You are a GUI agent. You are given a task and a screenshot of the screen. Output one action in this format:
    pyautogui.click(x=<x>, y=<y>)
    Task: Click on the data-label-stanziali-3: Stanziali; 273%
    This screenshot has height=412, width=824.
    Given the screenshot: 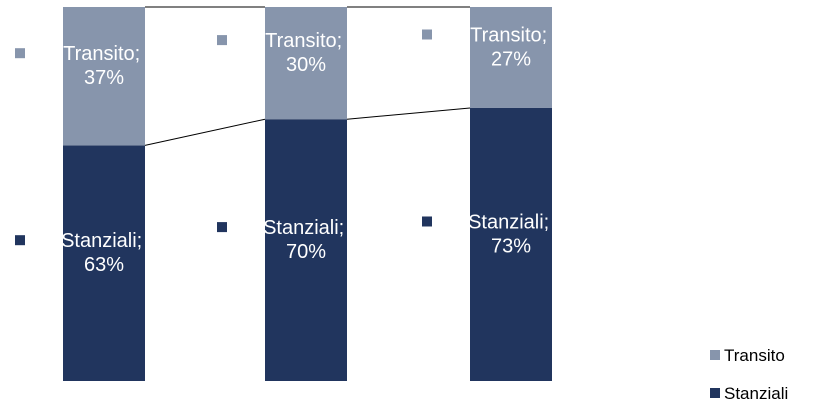 What is the action you would take?
    pyautogui.click(x=494, y=234)
    